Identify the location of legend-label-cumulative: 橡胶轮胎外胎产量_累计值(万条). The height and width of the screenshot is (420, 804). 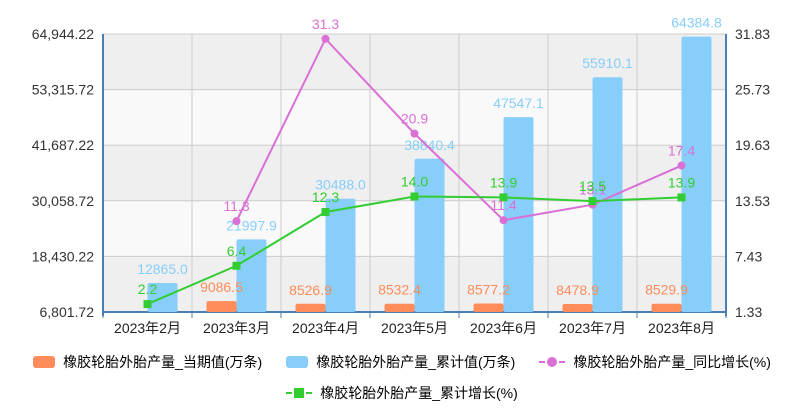
(416, 362).